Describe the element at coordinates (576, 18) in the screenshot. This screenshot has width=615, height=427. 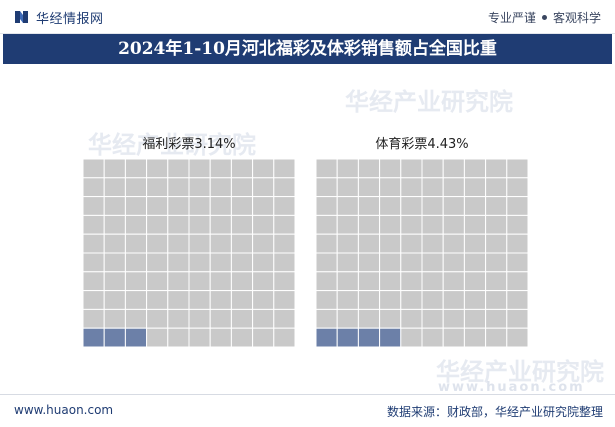
I see `tagline-right: 客观科学` at that location.